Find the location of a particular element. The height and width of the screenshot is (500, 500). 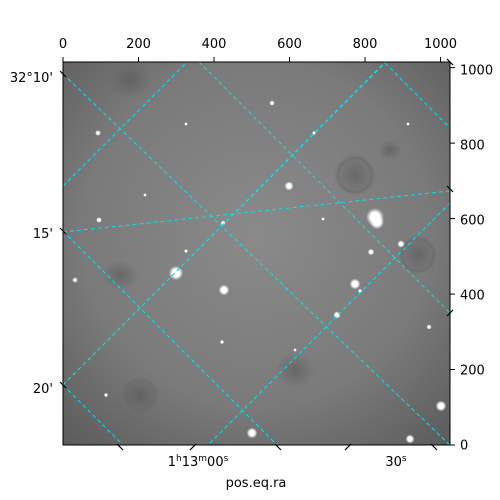

right-tick-label: 0 is located at coordinates (464, 446).